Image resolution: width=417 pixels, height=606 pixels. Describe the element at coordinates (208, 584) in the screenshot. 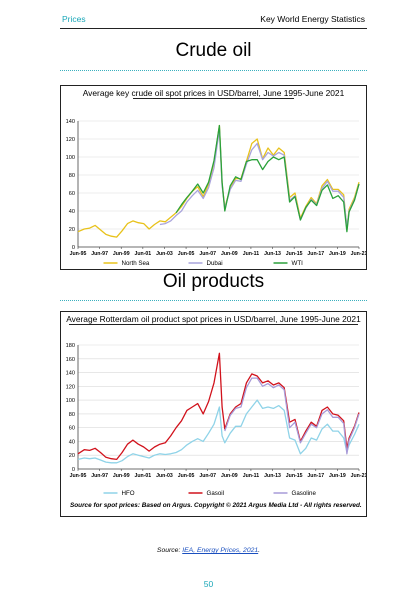

I see `page-number: 50` at that location.